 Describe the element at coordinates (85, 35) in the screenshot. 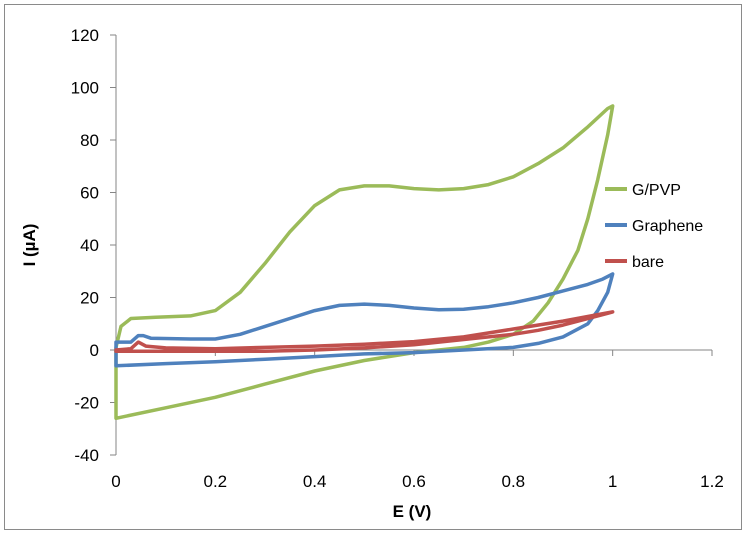

I see `y-tick-label: 120` at that location.